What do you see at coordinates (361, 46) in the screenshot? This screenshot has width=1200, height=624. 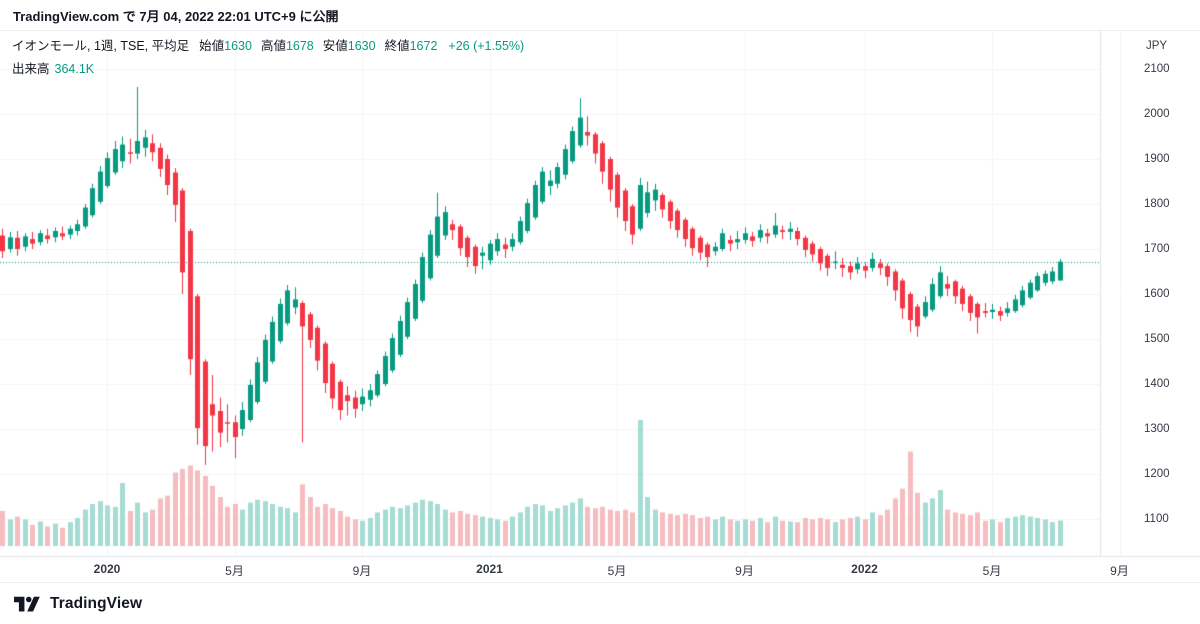 I see `low-value: 1630` at bounding box center [361, 46].